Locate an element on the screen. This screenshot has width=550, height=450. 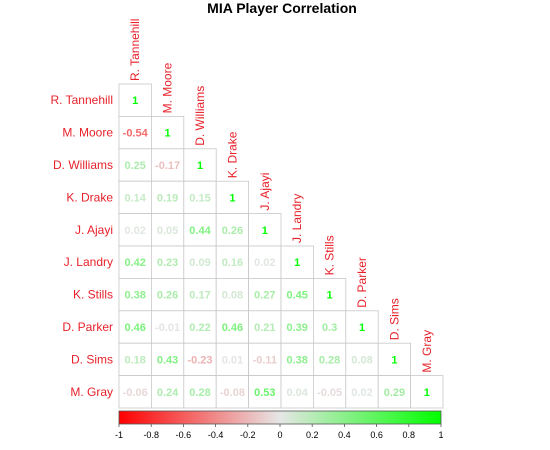
row-label: K. Drake is located at coordinates (89, 197).